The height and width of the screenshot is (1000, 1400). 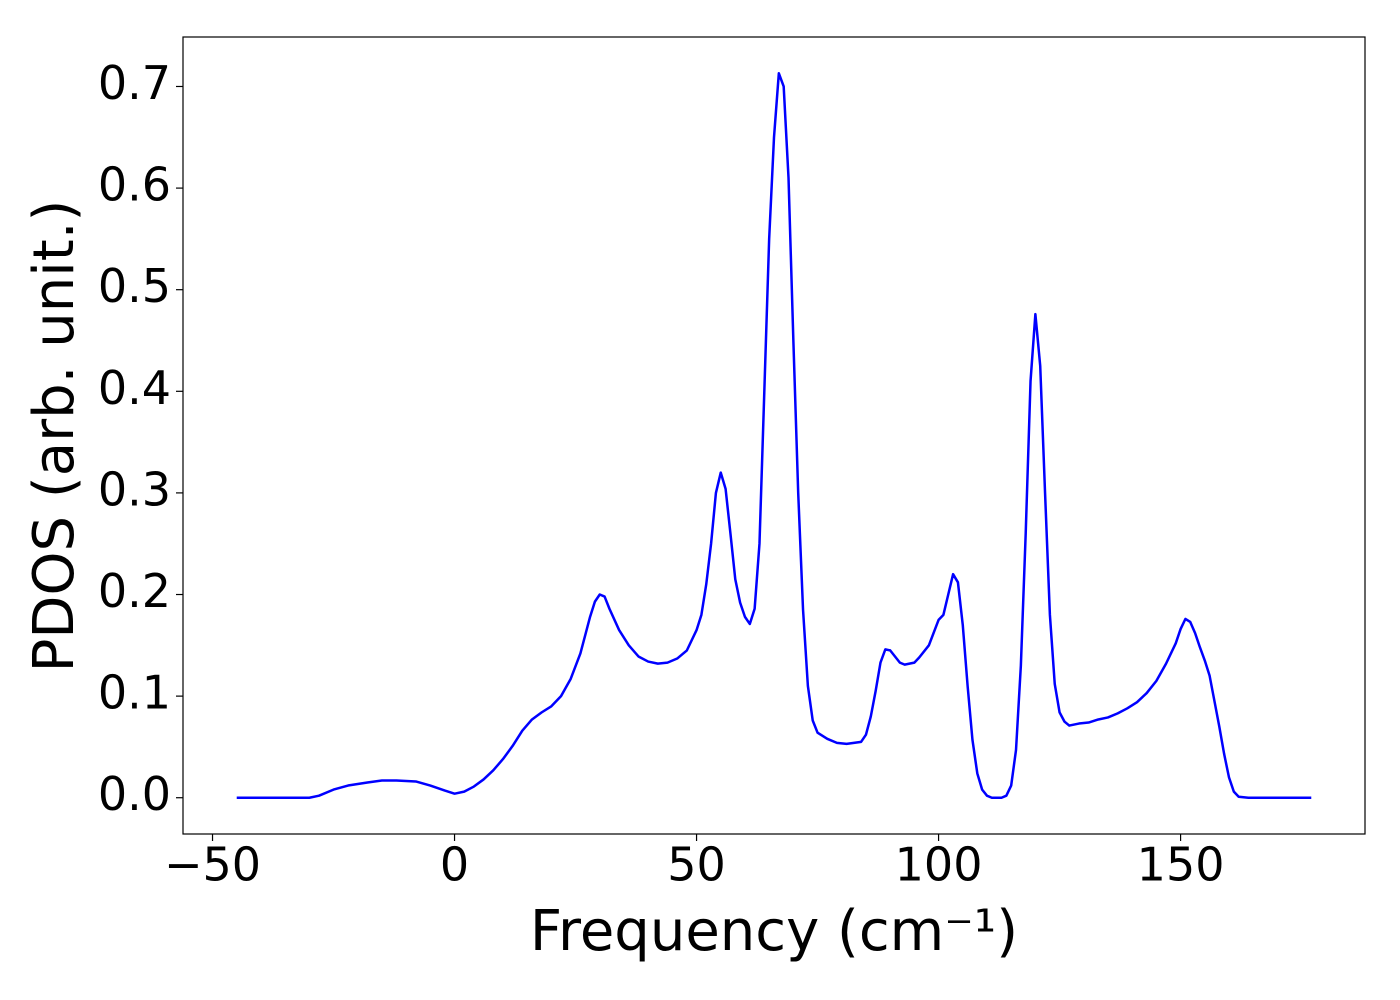 What do you see at coordinates (134, 794) in the screenshot?
I see `y-tick-label: 0.0` at bounding box center [134, 794].